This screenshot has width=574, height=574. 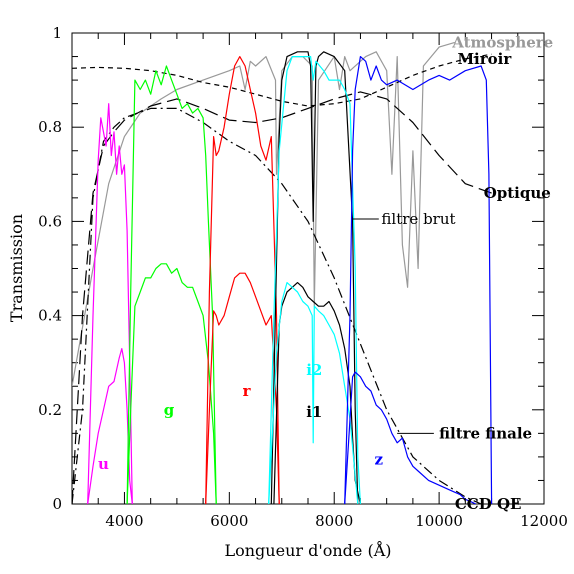 I want to click on annotation-u: u, so click(x=103, y=464).